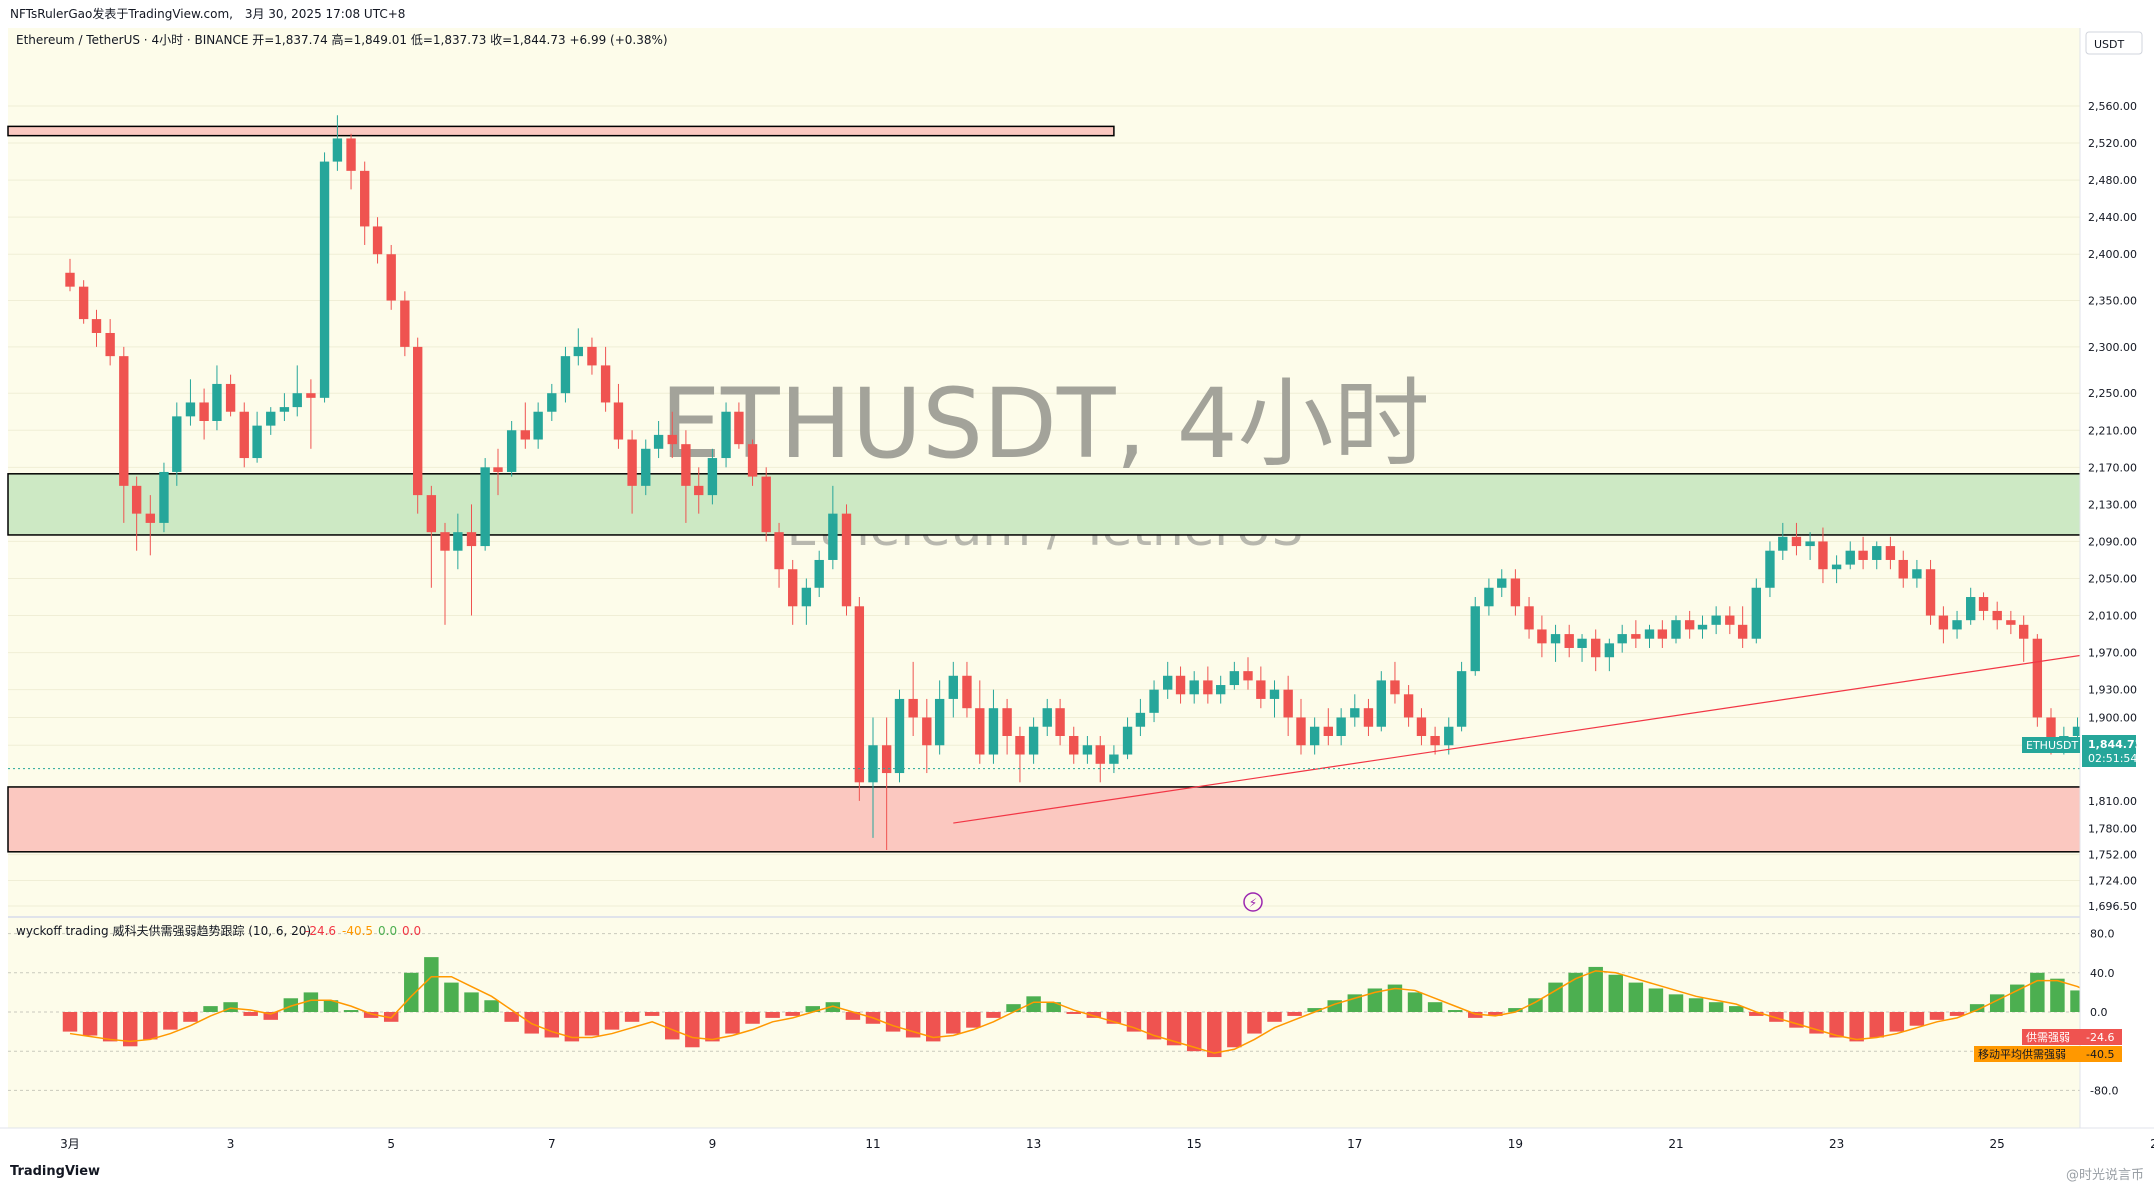  What do you see at coordinates (231, 1144) in the screenshot?
I see `time-tick-label: 3` at bounding box center [231, 1144].